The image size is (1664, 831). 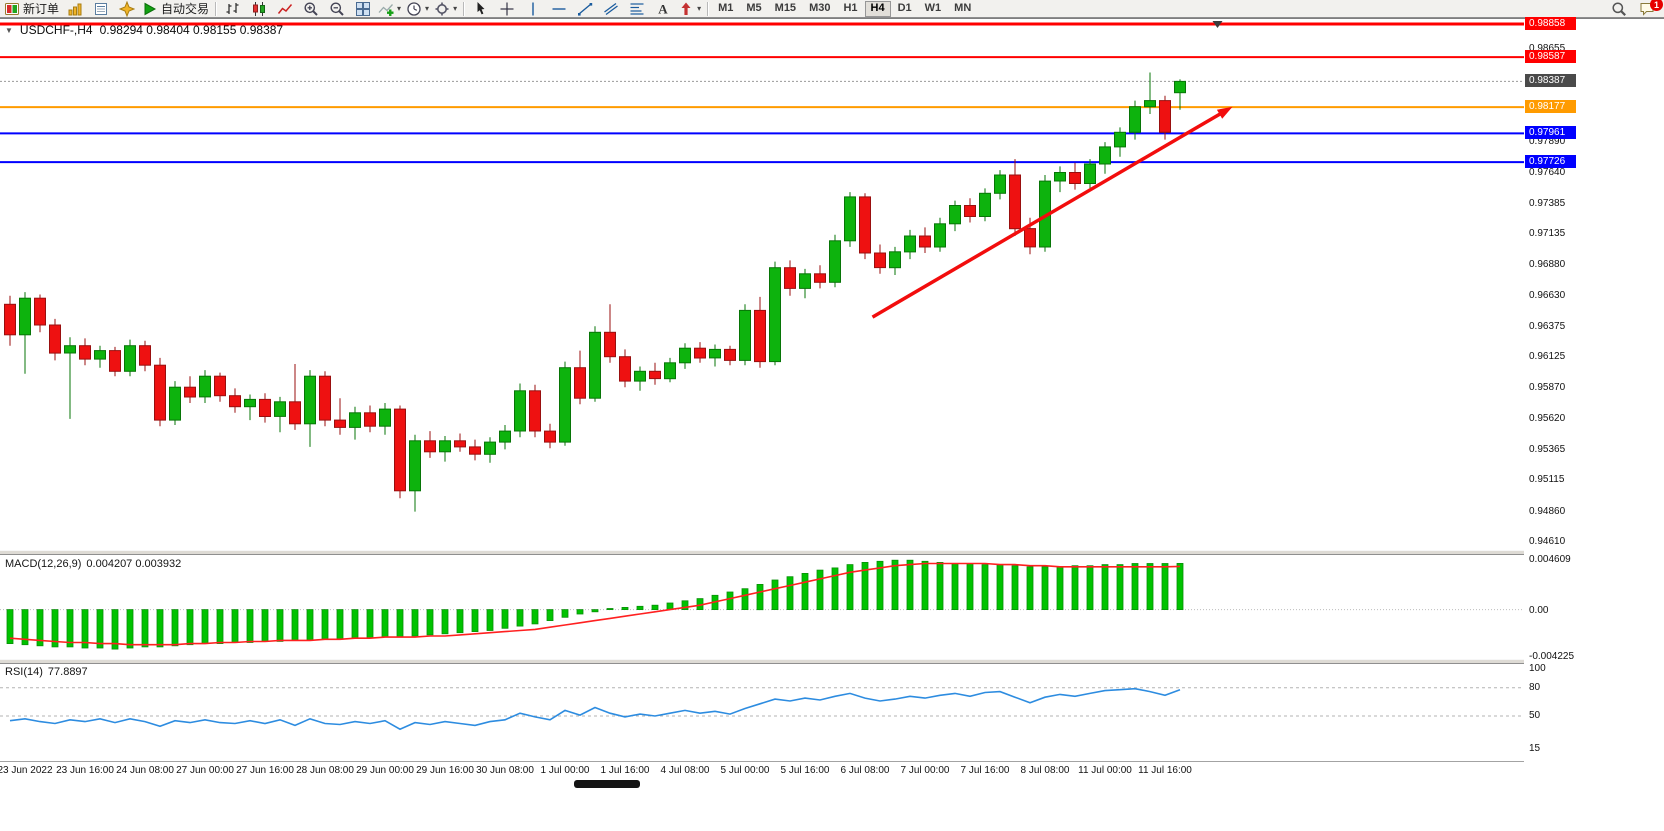 I want to click on market-watch-button, so click(x=74, y=8).